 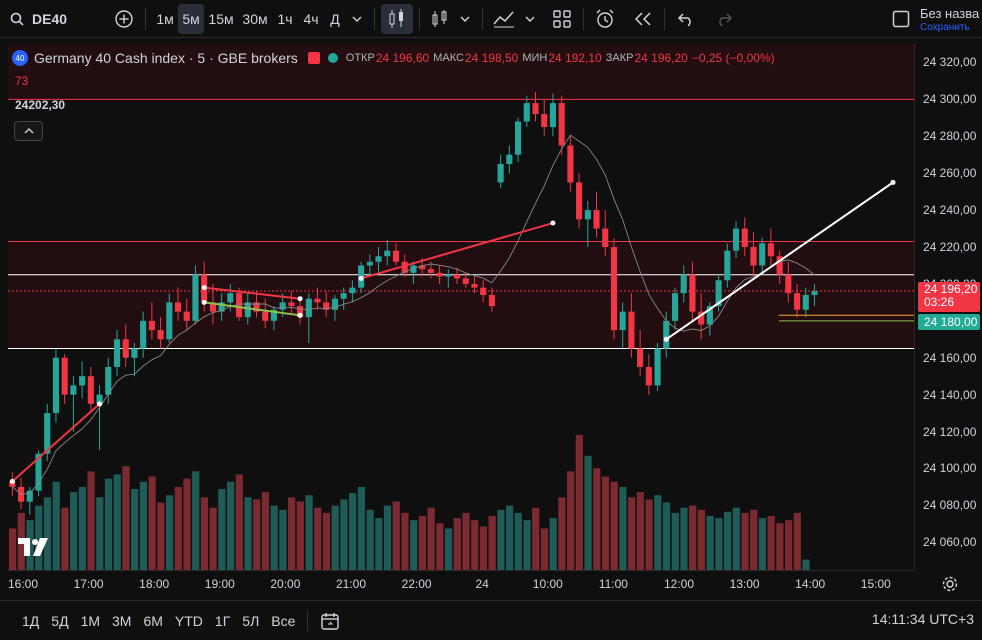 What do you see at coordinates (724, 19) in the screenshot?
I see `redo-icon` at bounding box center [724, 19].